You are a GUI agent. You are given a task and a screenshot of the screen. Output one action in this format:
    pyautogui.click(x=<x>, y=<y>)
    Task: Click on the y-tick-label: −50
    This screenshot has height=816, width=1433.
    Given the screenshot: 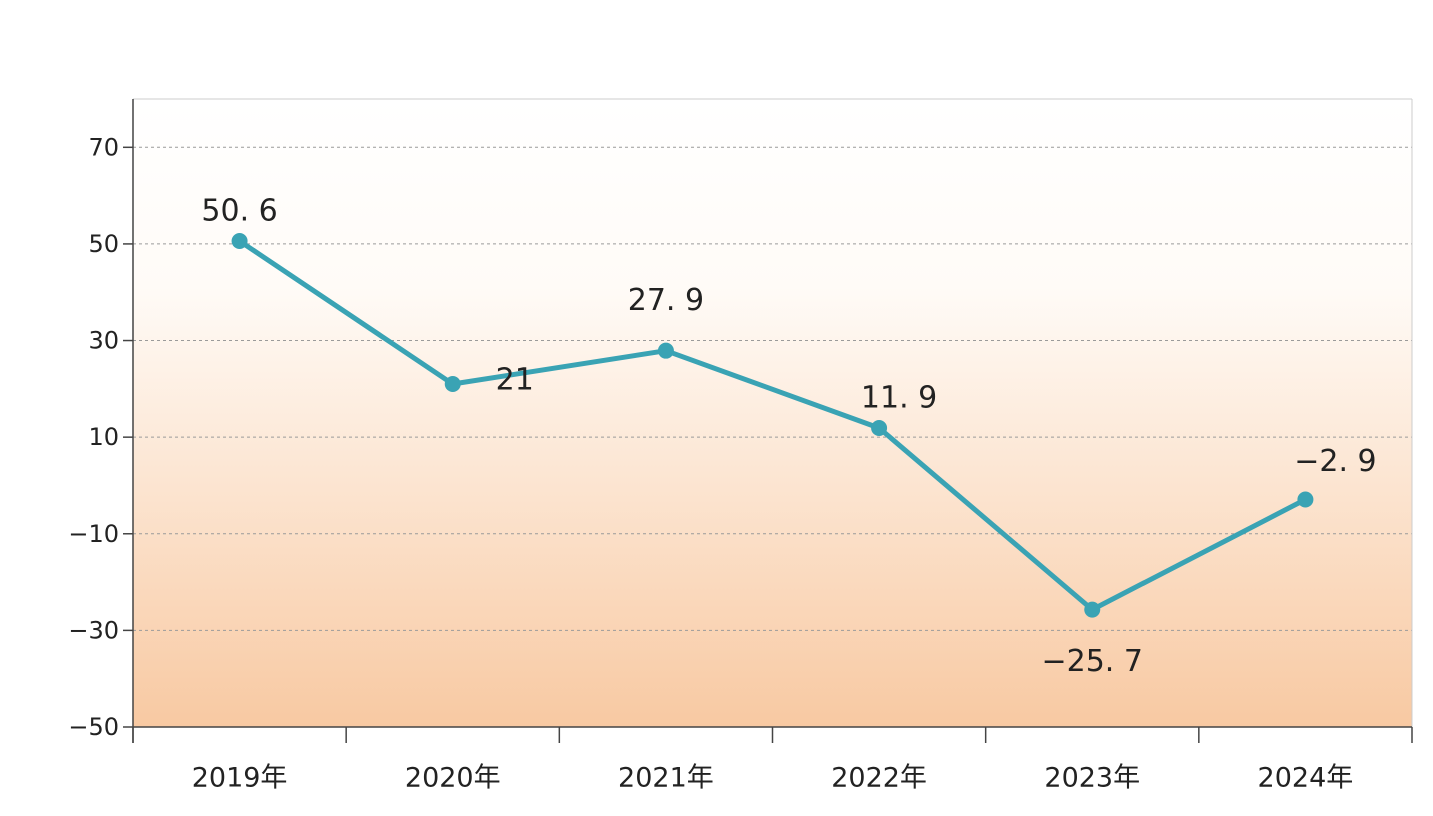 What is the action you would take?
    pyautogui.click(x=93, y=727)
    